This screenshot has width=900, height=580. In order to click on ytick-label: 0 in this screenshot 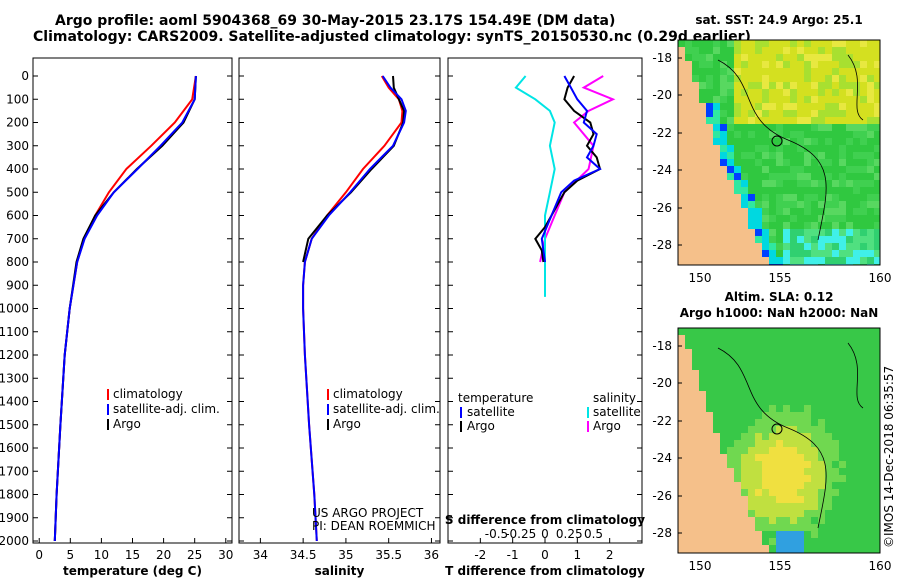, I will do `click(25, 76)`.